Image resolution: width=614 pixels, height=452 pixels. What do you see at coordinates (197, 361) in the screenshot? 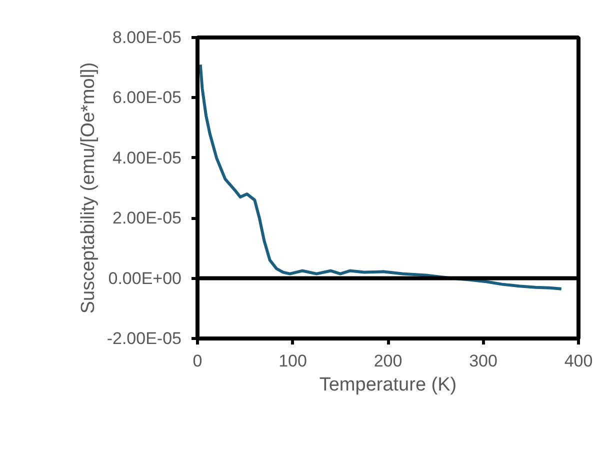
I see `x-tick-label: 0` at bounding box center [197, 361].